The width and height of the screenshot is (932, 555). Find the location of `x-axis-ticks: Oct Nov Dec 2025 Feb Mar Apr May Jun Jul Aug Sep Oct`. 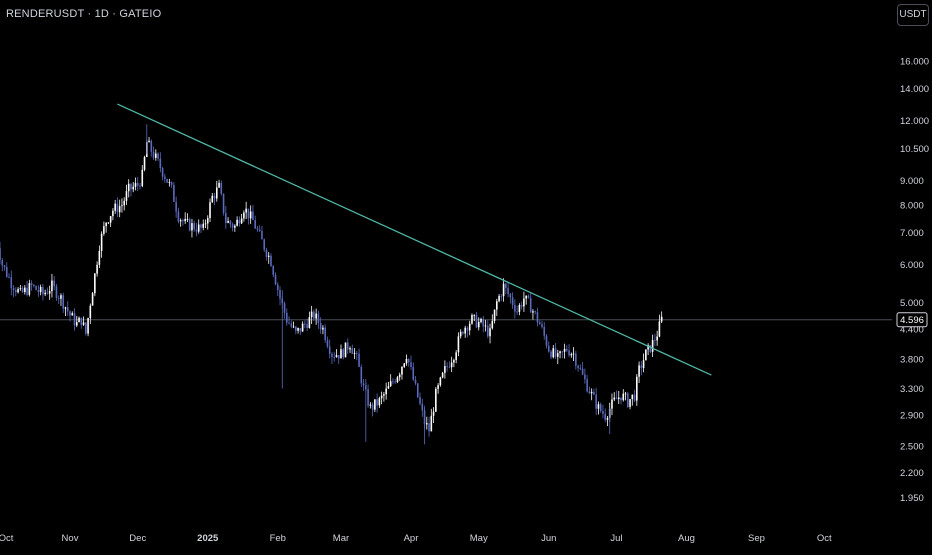

x-axis-ticks: Oct Nov Dec 2025 Feb Mar Apr May Jun Jul Aug Sep Oct is located at coordinates (416, 538).